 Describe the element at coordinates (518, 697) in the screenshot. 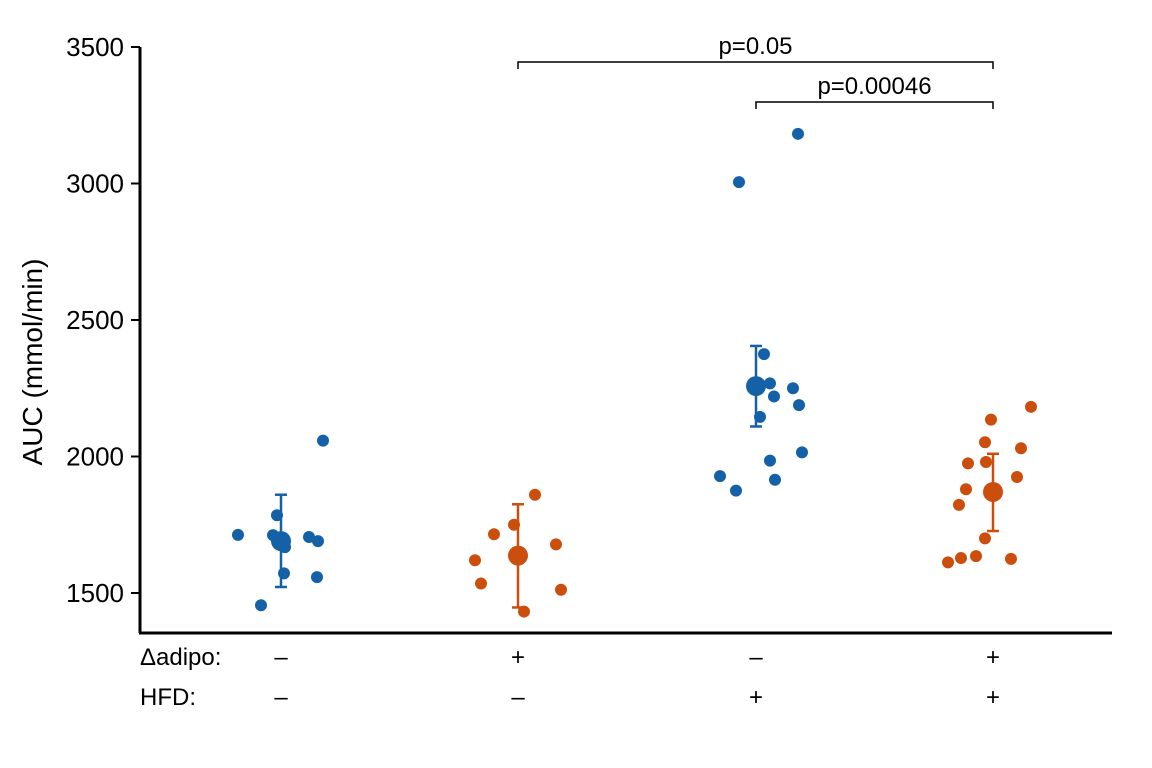

I see `hfd-label-group-2: –` at that location.